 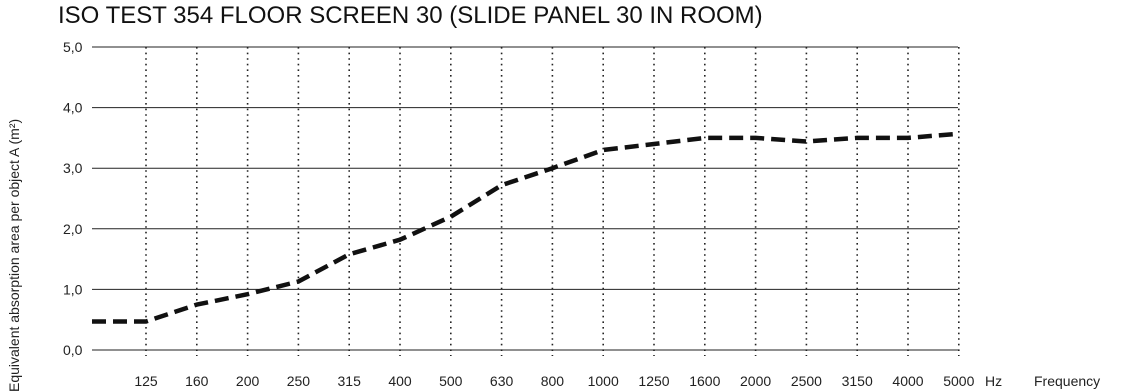 What do you see at coordinates (73, 350) in the screenshot?
I see `y-tick-label: 0,0` at bounding box center [73, 350].